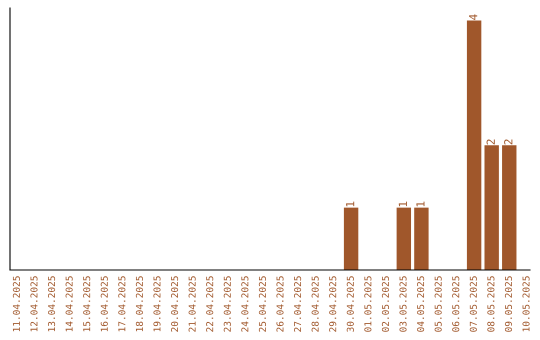  I want to click on x-tick-label: 16.04.2025, so click(104, 304).